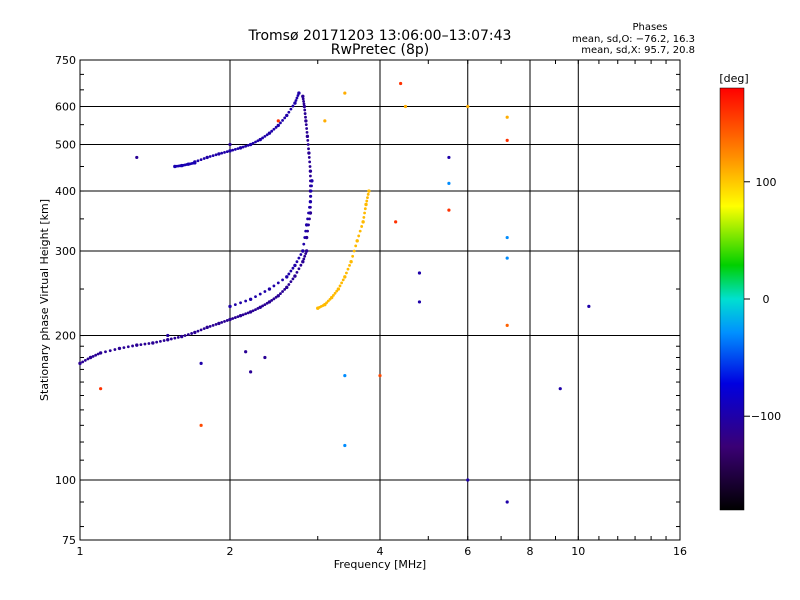  What do you see at coordinates (638, 50) in the screenshot?
I see `phases-x-line: mean, sd,X: 95.7, 20.8` at bounding box center [638, 50].